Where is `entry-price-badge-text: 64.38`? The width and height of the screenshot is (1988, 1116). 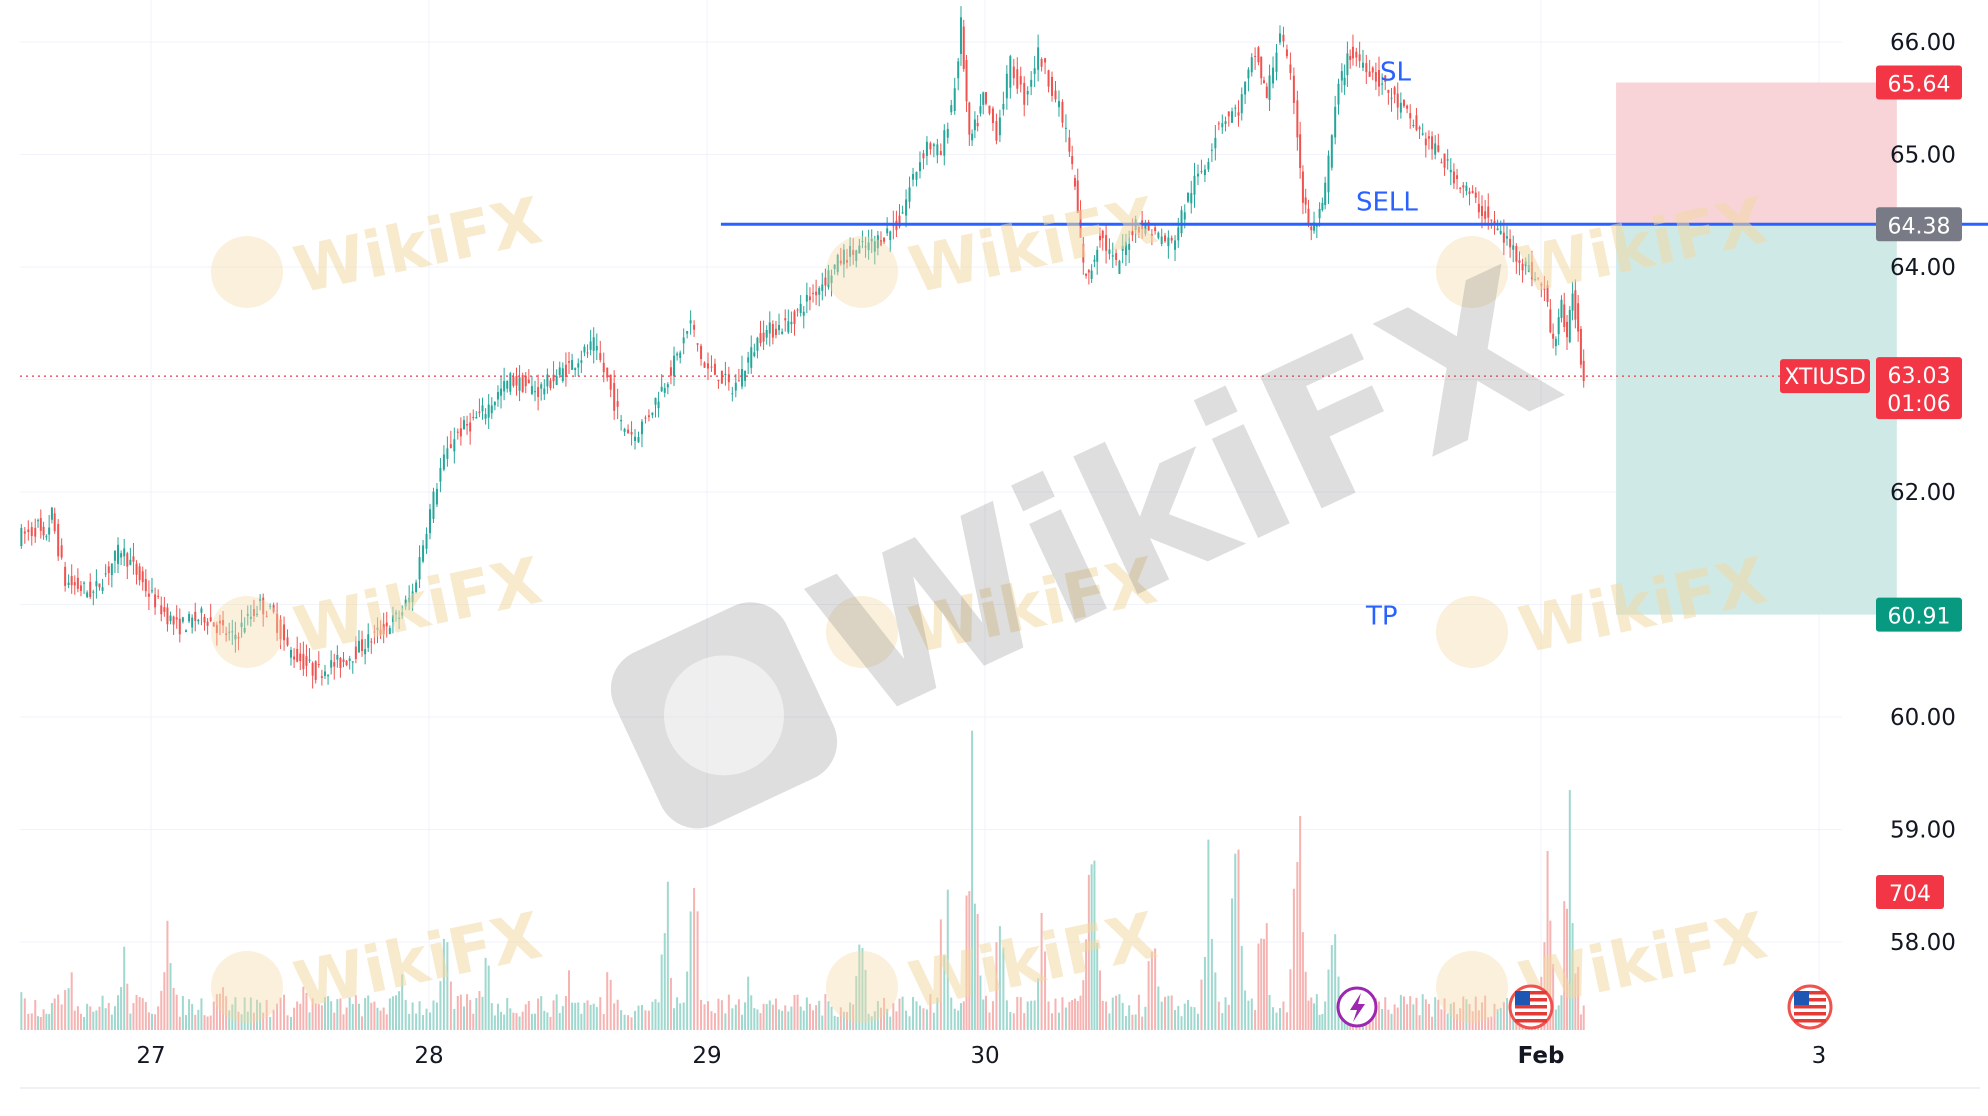 entry-price-badge-text: 64.38 is located at coordinates (1919, 226).